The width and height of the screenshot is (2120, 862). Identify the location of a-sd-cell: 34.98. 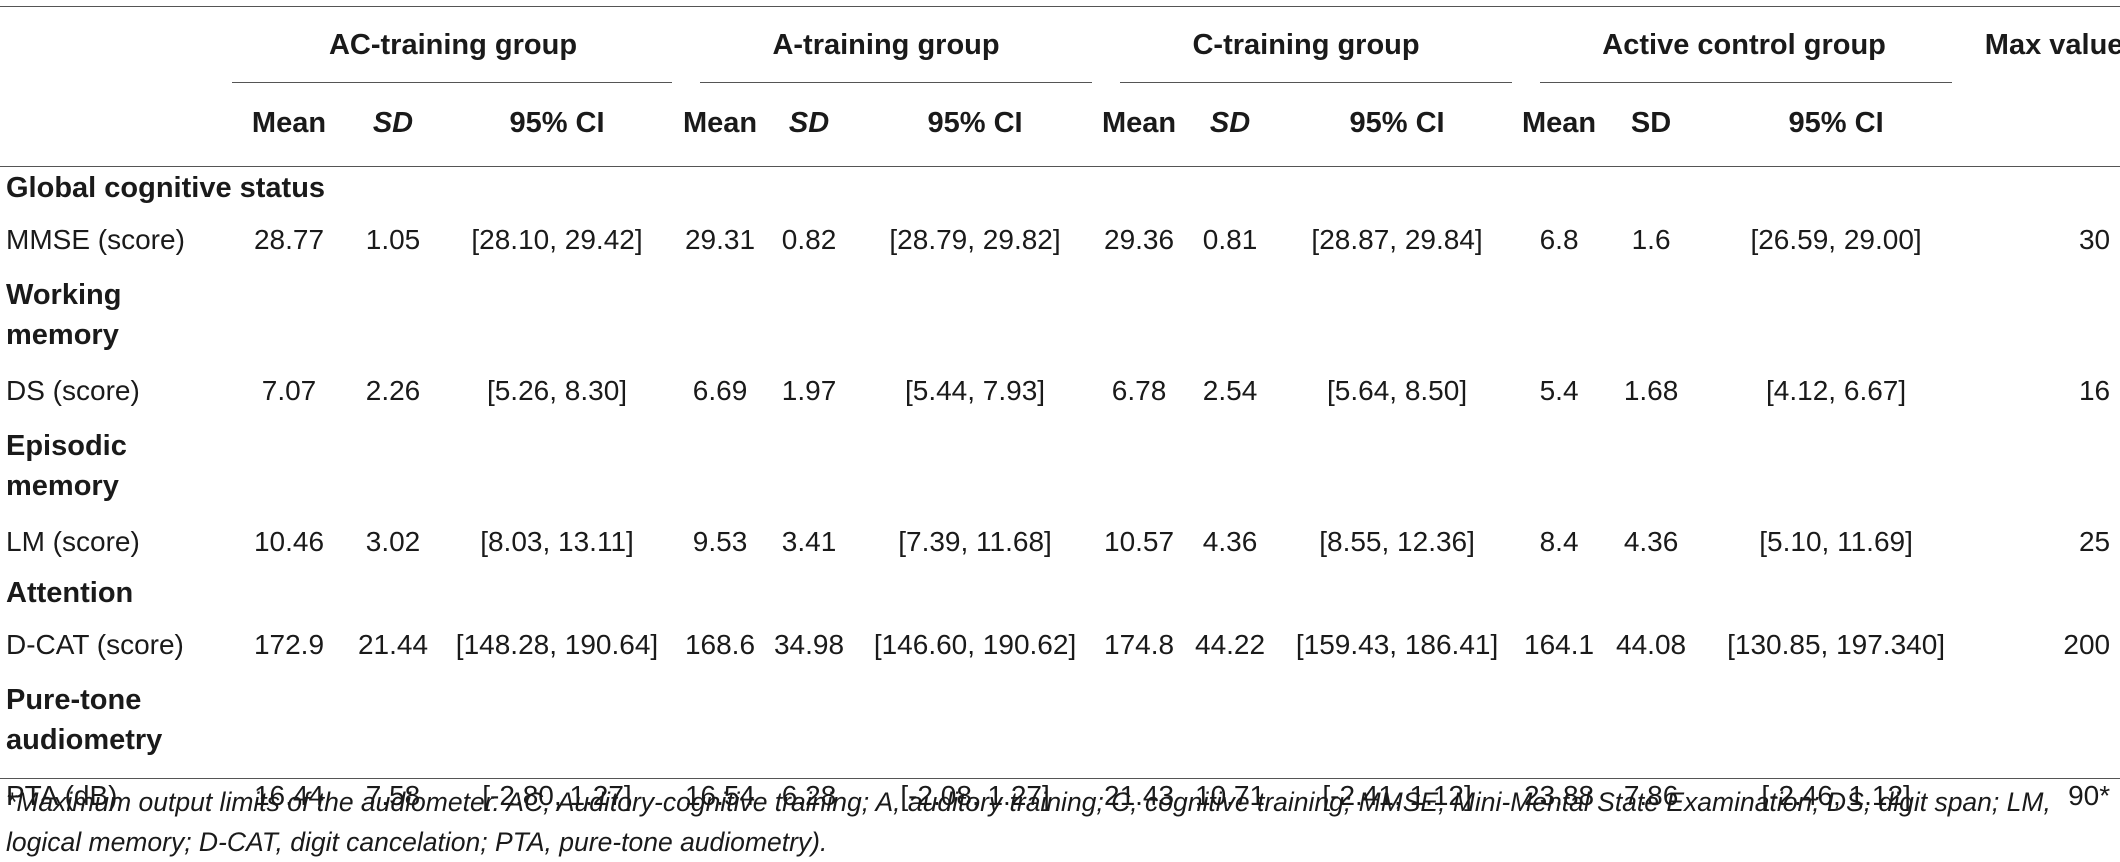
(809, 644).